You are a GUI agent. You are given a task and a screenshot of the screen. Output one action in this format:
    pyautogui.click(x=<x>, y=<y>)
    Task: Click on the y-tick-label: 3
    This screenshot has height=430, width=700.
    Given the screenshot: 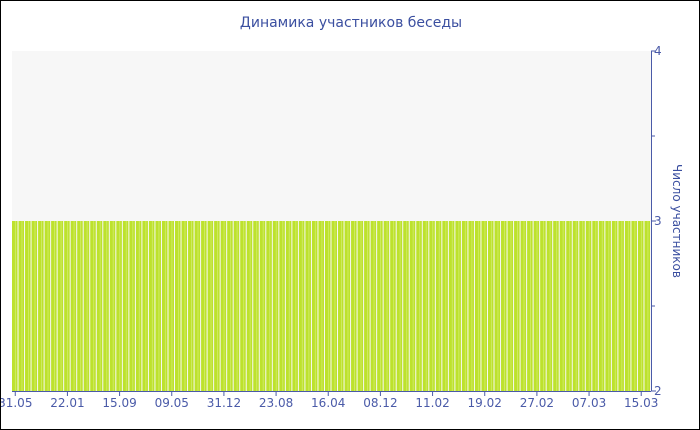 What is the action you would take?
    pyautogui.click(x=658, y=221)
    